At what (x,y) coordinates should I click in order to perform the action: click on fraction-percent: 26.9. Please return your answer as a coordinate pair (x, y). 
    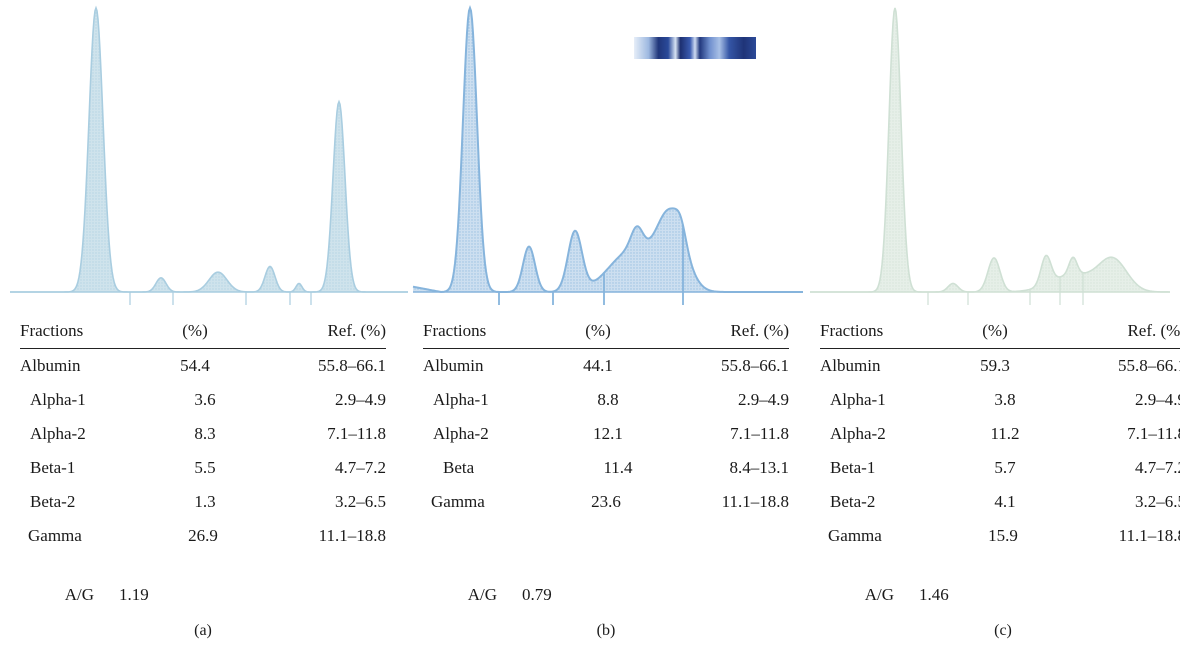
    Looking at the image, I should click on (203, 535).